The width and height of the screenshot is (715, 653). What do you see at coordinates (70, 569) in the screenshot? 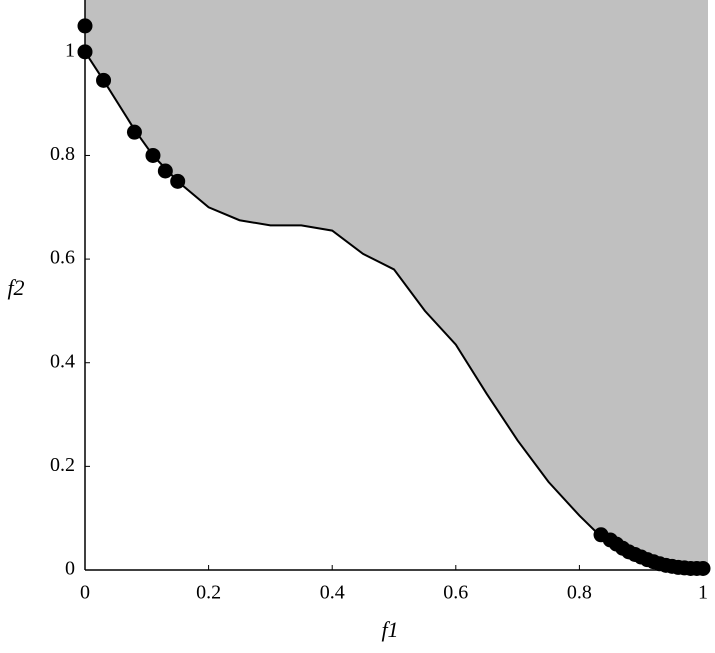
I see `y-tick-label: 0` at bounding box center [70, 569].